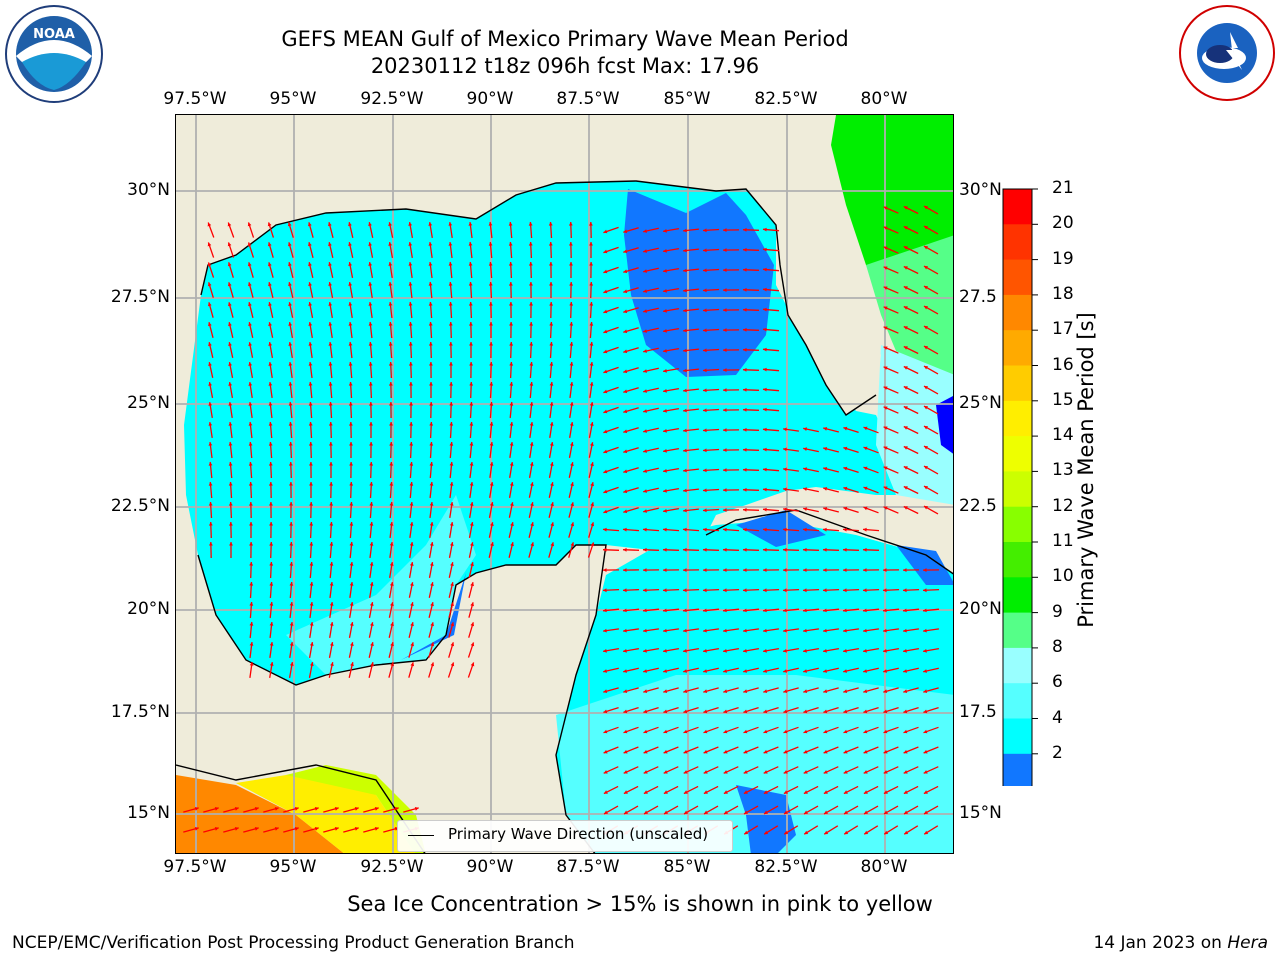 The image size is (1280, 960). I want to click on lat-label-right: 22.5, so click(978, 506).